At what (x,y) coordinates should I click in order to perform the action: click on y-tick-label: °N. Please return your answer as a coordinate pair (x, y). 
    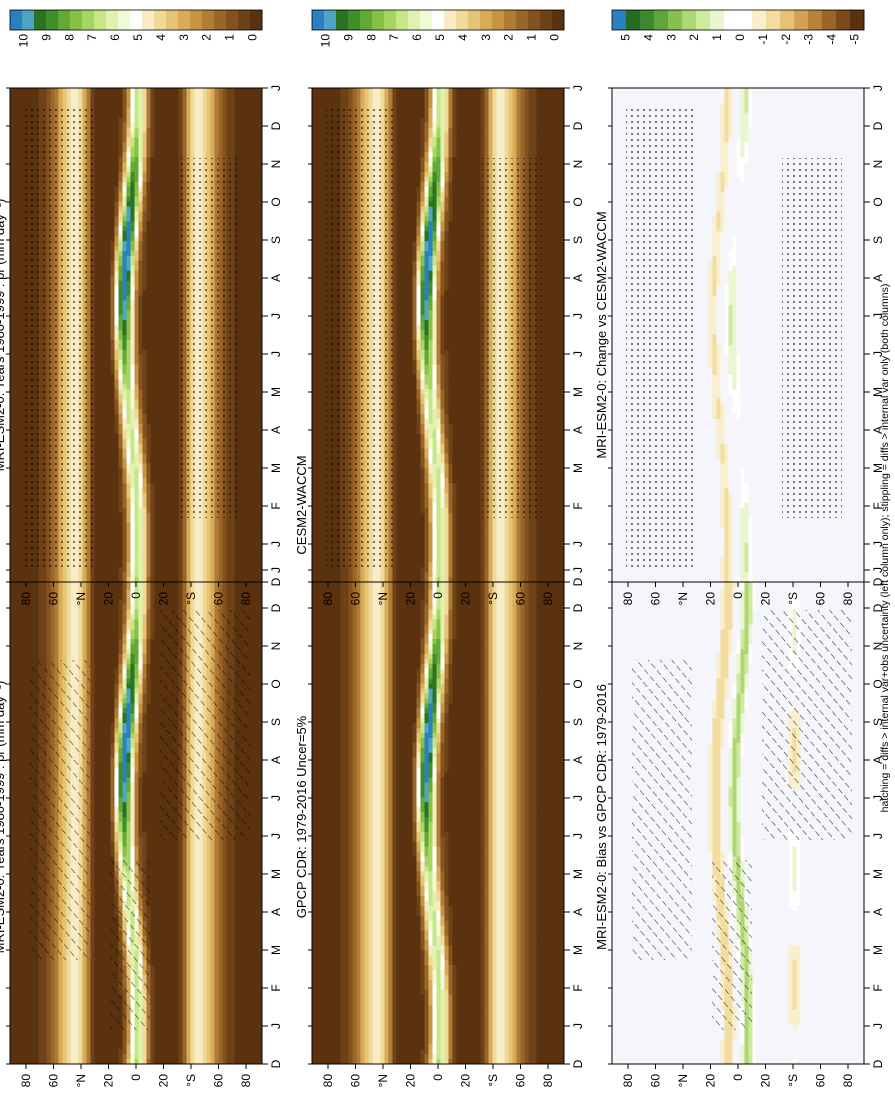
    Looking at the image, I should click on (683, 598).